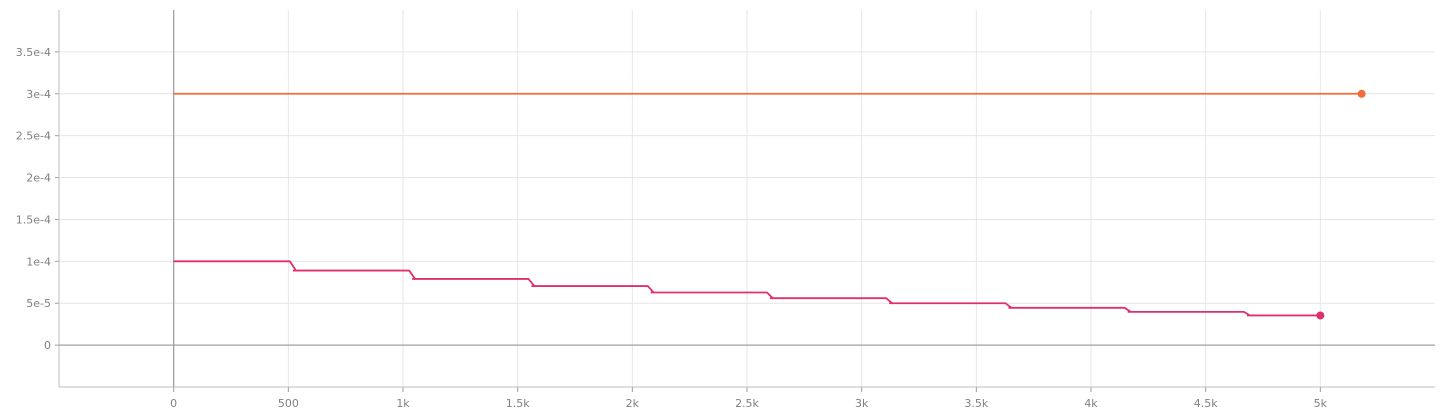 The image size is (1441, 410). I want to click on y-tick-label: 2.5e-4, so click(33, 136).